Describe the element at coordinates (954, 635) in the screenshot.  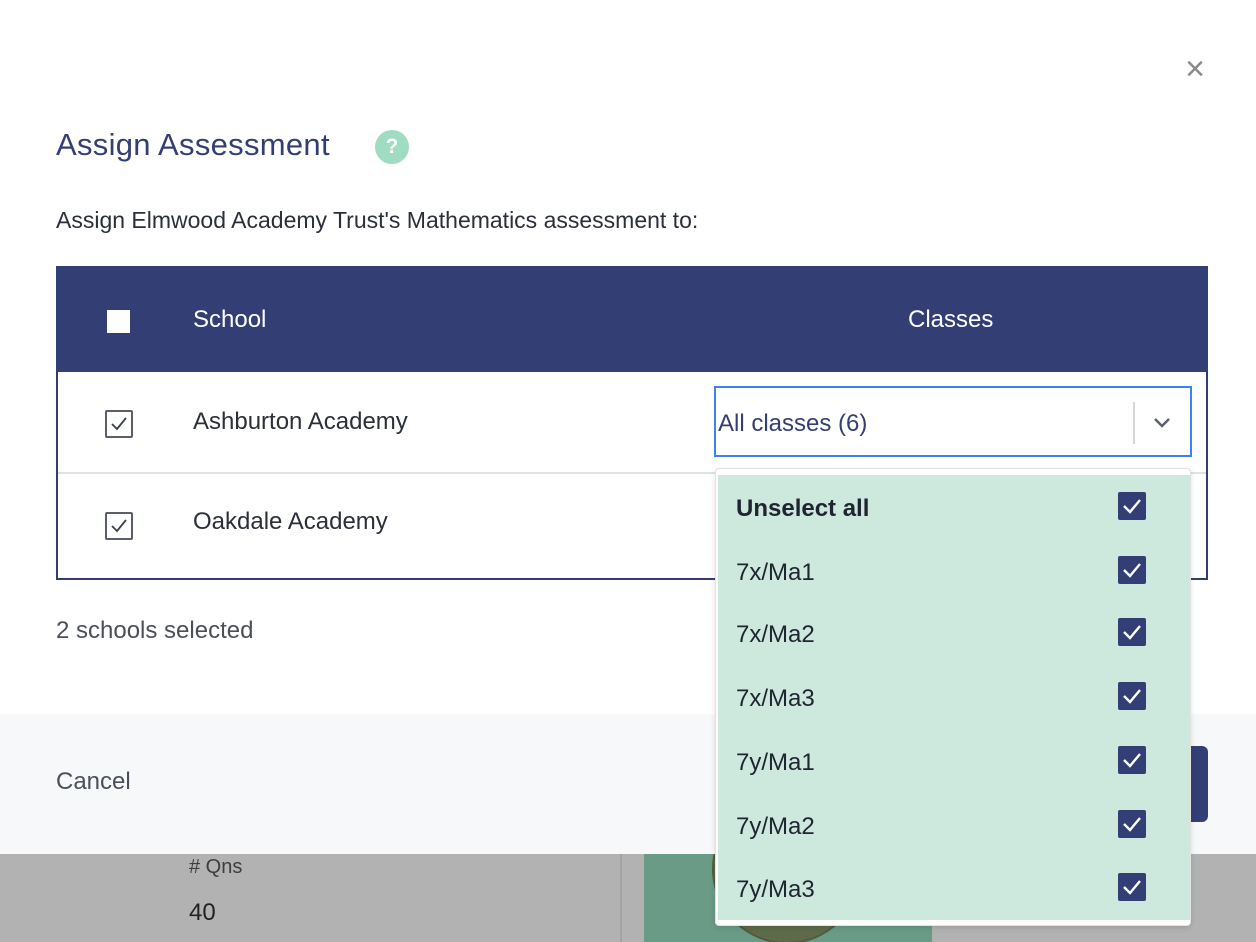
I see `class-option: 7x/Ma2` at that location.